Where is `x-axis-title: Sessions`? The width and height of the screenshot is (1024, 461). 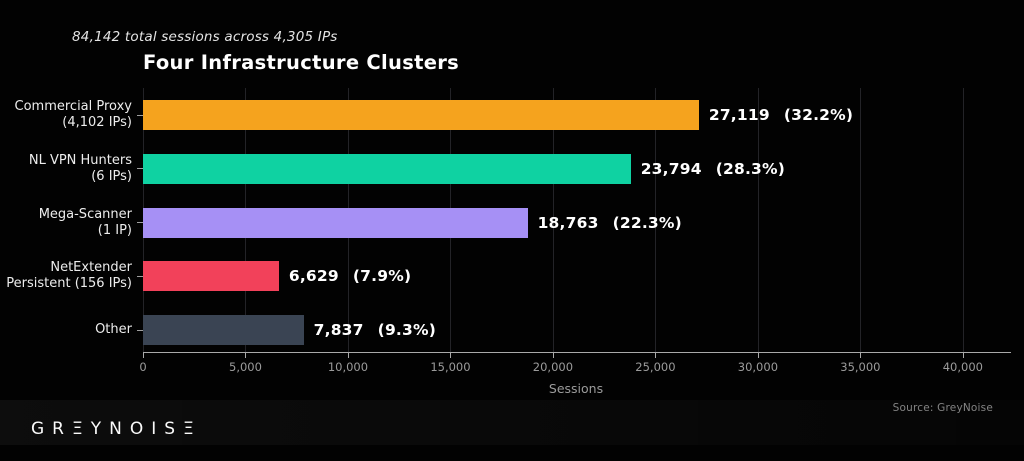
x-axis-title: Sessions is located at coordinates (576, 388).